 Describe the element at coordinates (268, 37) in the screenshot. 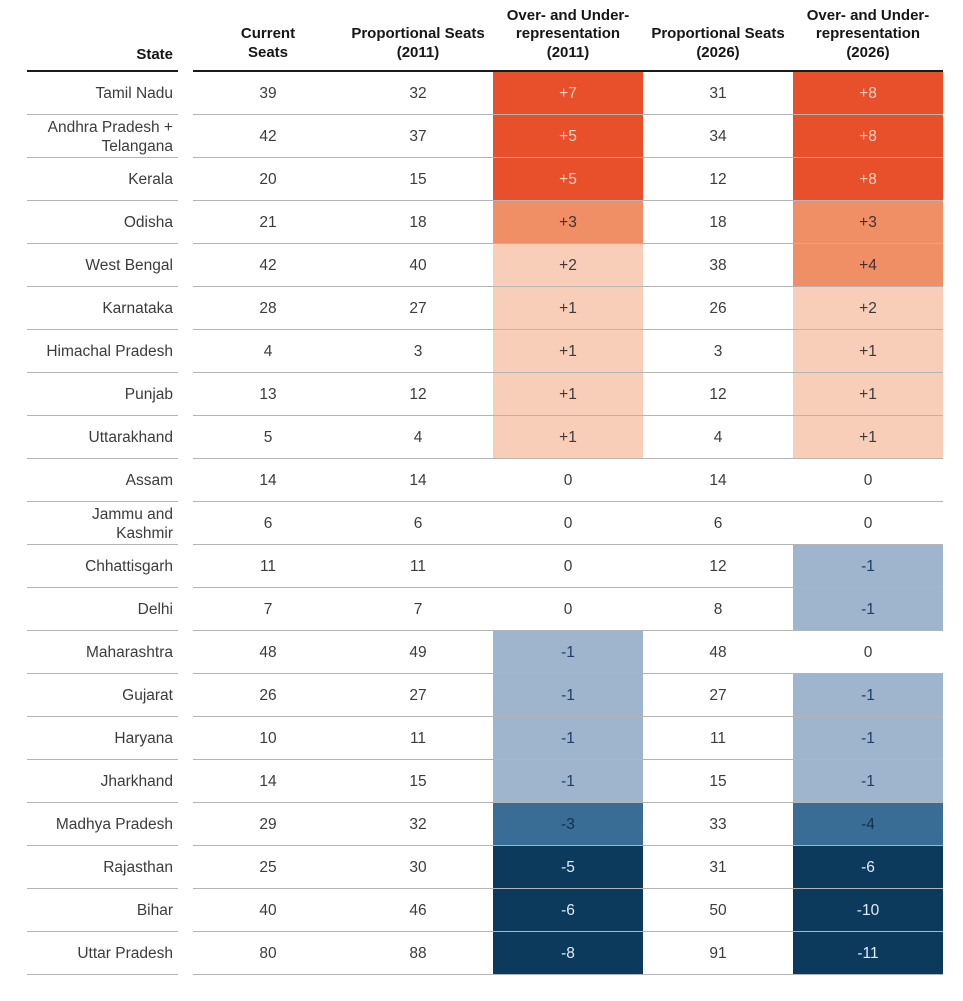

I see `column-header-current-seats: Current Seats` at that location.